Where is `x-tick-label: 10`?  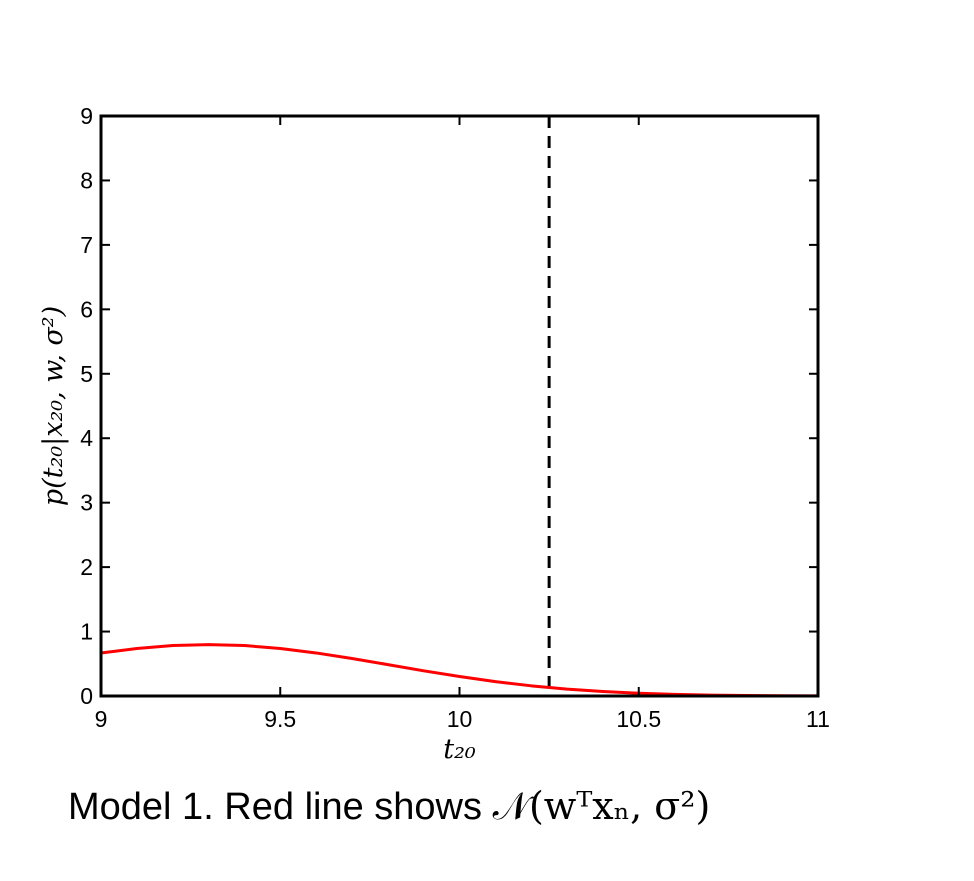
x-tick-label: 10 is located at coordinates (460, 719).